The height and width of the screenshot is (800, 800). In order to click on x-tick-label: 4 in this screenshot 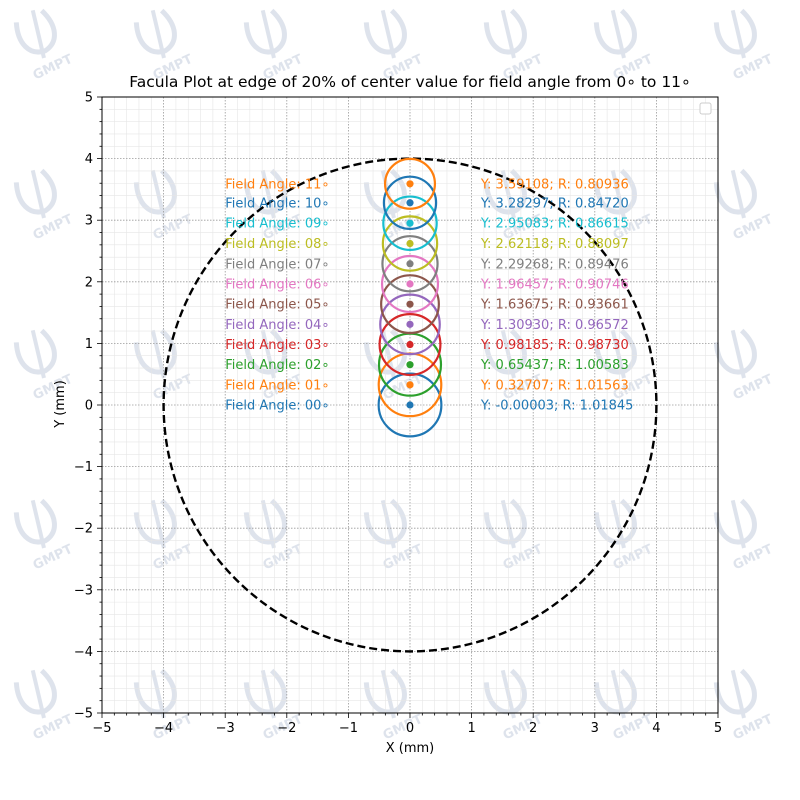, I will do `click(656, 728)`.